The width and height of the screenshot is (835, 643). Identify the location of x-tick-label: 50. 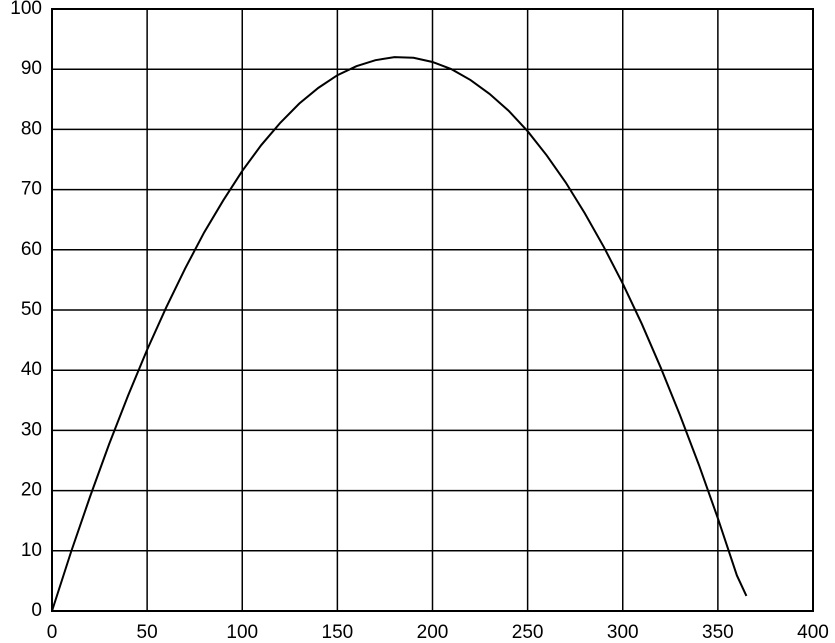
(147, 632).